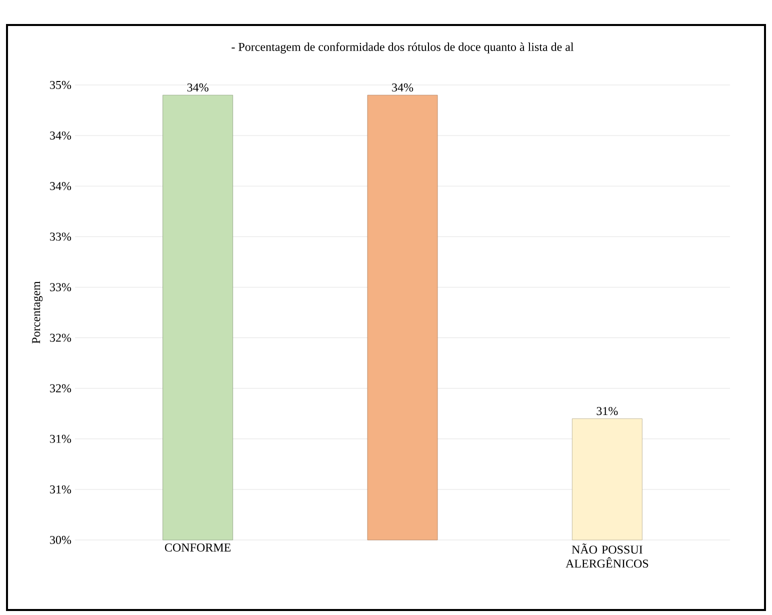 The width and height of the screenshot is (772, 615). What do you see at coordinates (61, 85) in the screenshot?
I see `y-tick-label: 35%` at bounding box center [61, 85].